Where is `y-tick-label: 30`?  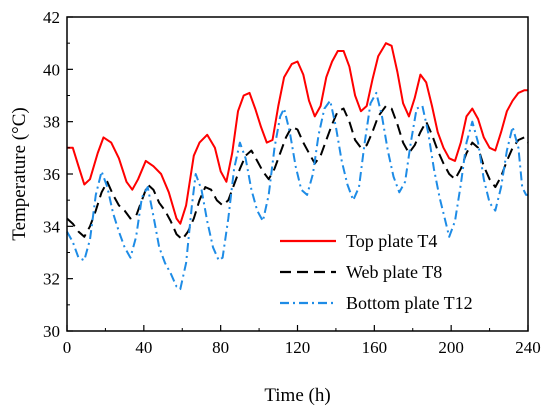
y-tick-label: 30 is located at coordinates (51, 331).